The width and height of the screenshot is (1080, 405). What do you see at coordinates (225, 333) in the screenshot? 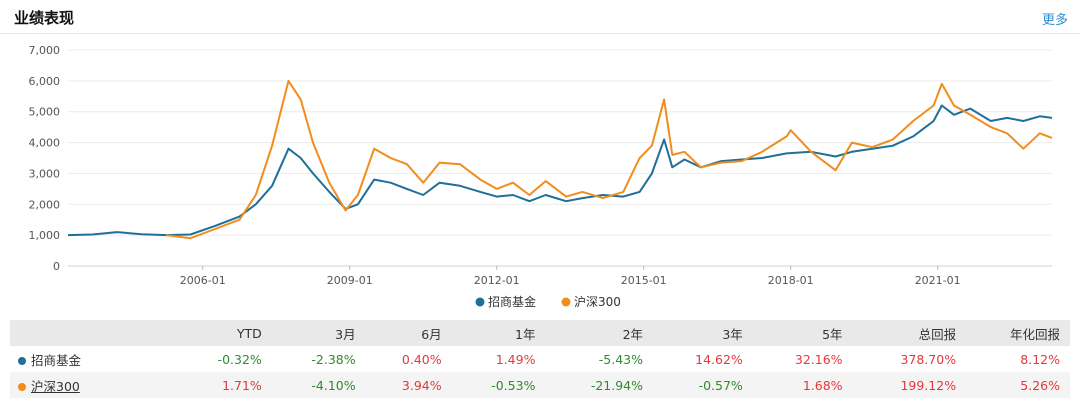
I see `header-cell-ytd: YTD` at bounding box center [225, 333].